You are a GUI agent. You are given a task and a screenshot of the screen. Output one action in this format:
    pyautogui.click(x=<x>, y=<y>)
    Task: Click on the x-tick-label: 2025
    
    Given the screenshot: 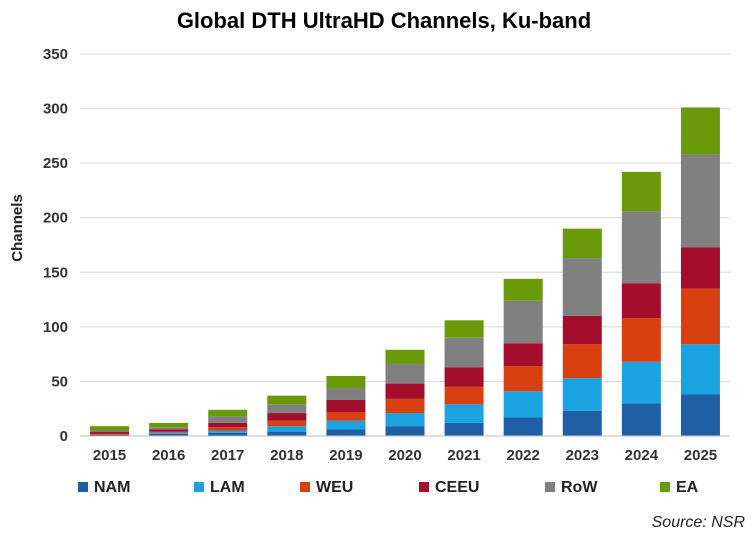 What is the action you would take?
    pyautogui.click(x=700, y=455)
    